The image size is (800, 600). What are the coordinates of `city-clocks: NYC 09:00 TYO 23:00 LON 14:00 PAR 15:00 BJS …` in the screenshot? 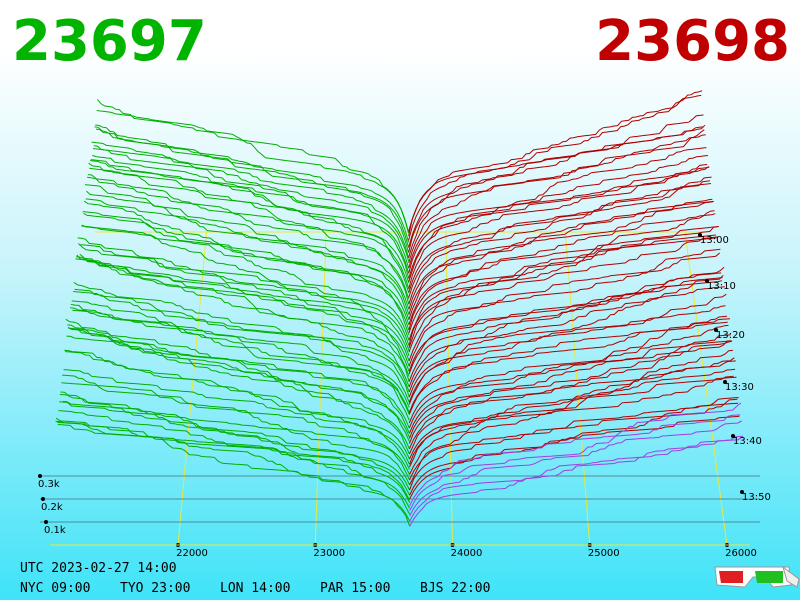 It's located at (255, 588).